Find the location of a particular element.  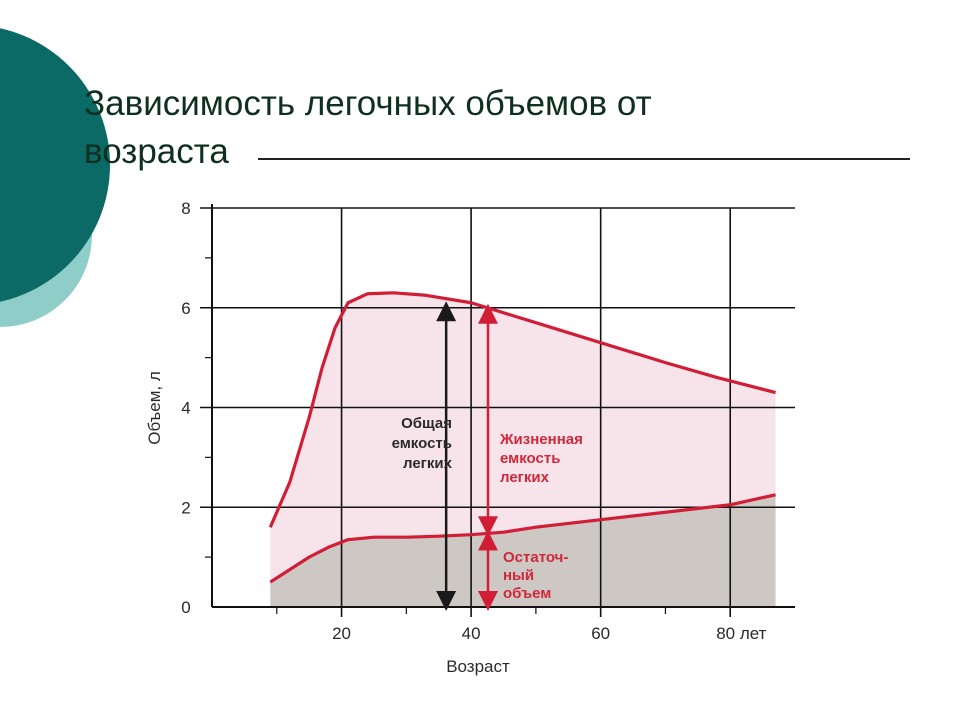

slide-title: Зависимость легочных объемов от возраста is located at coordinates (464, 128).